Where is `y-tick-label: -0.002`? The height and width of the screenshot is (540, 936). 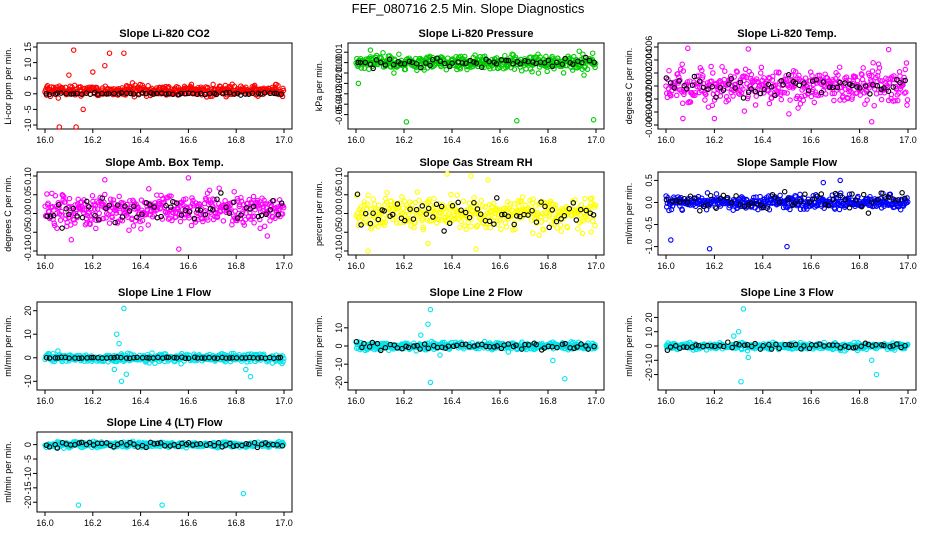 y-tick-label: -0.002 is located at coordinates (649, 99).